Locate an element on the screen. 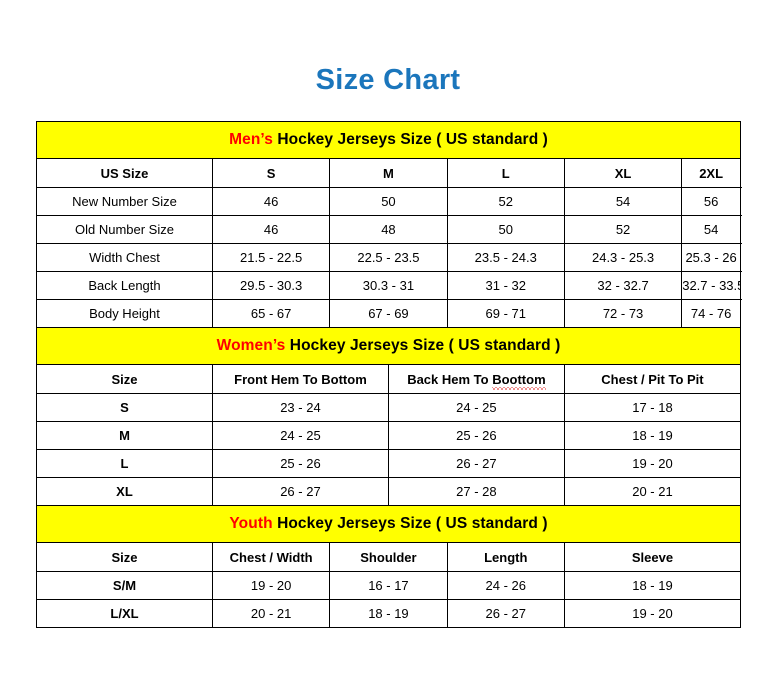 Image resolution: width=776 pixels, height=692 pixels. section-banner-accent: Men’s is located at coordinates (251, 139).